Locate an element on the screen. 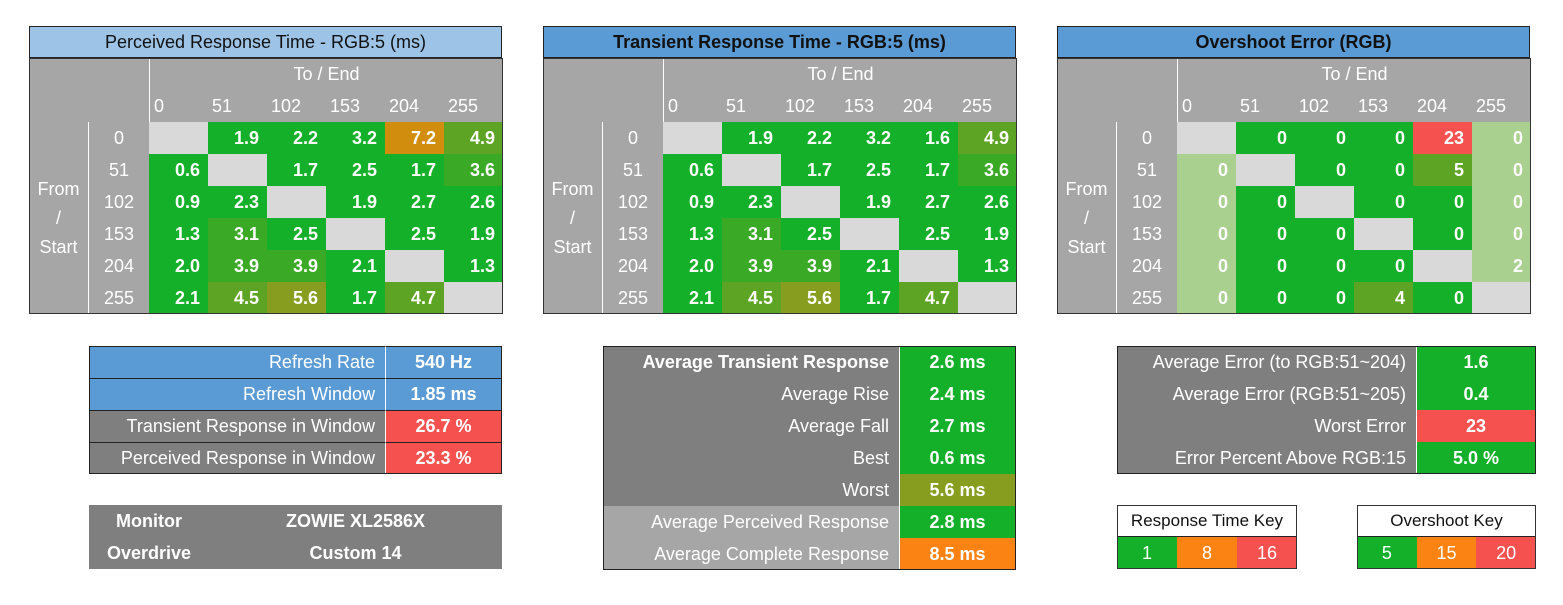 The width and height of the screenshot is (1563, 605). refresh-row-value: 26.7 % is located at coordinates (443, 426).